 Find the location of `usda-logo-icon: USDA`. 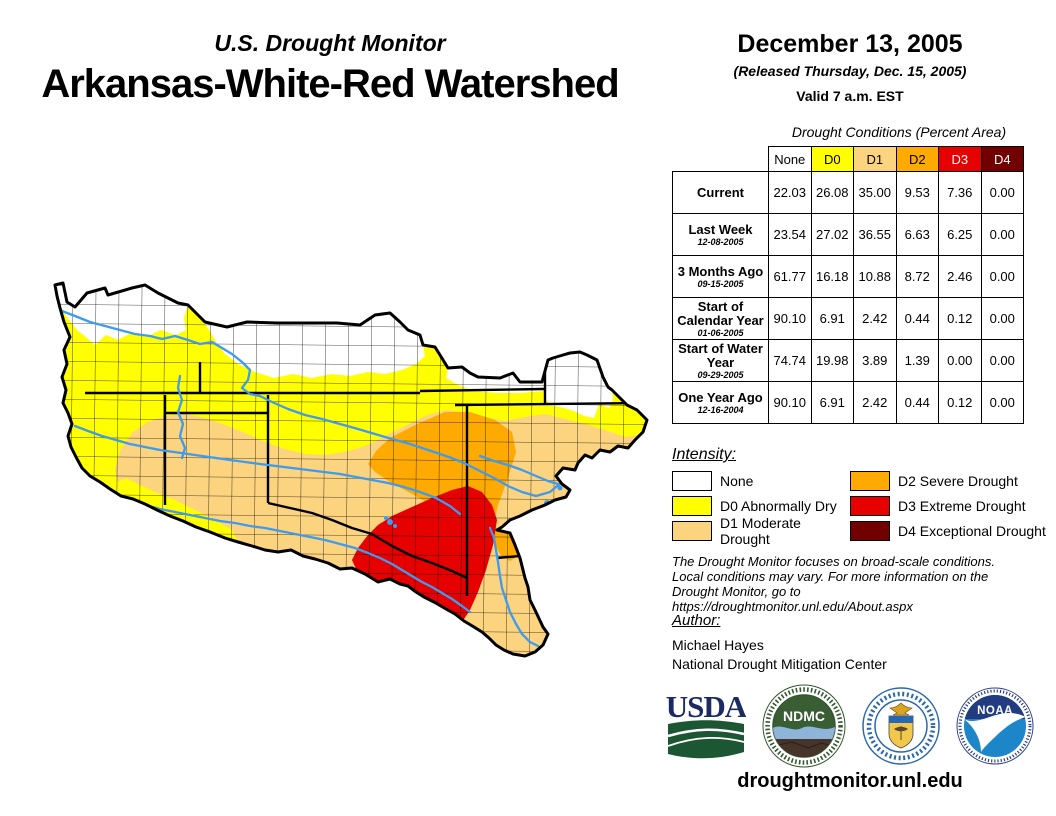

usda-logo-icon: USDA is located at coordinates (706, 724).